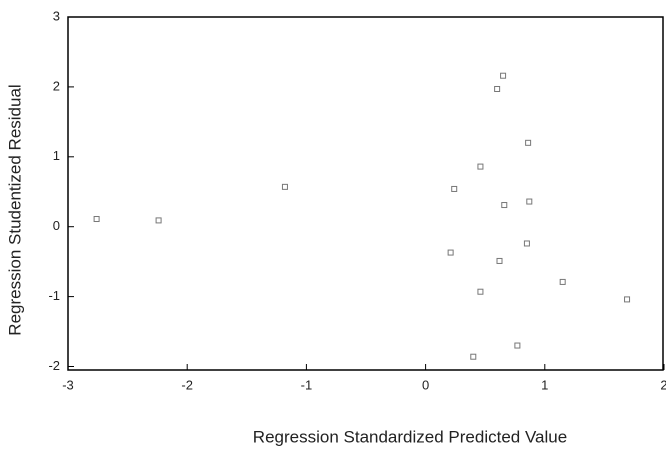 The width and height of the screenshot is (666, 457). I want to click on y-axis-label: Regression Studentized Residual, so click(14, 209).